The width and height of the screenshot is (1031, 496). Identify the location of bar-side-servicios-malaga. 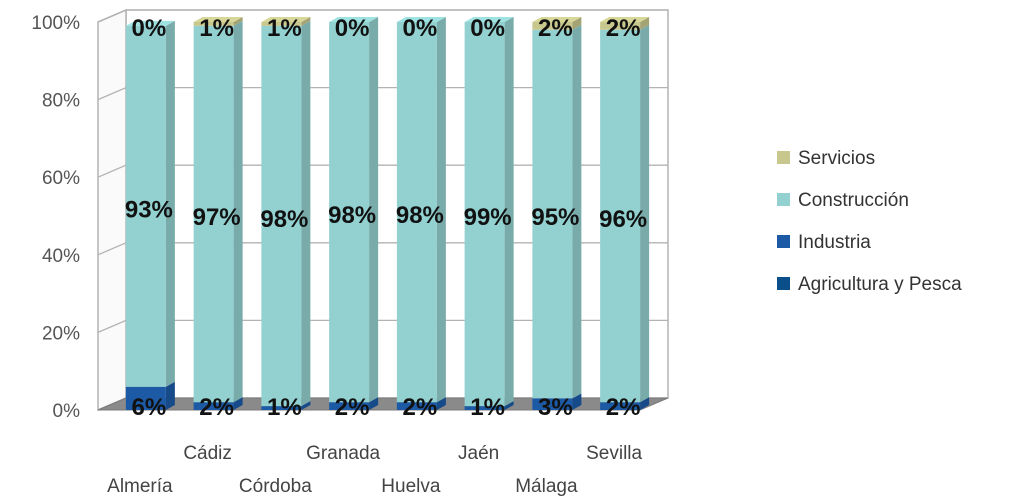
(577, 23).